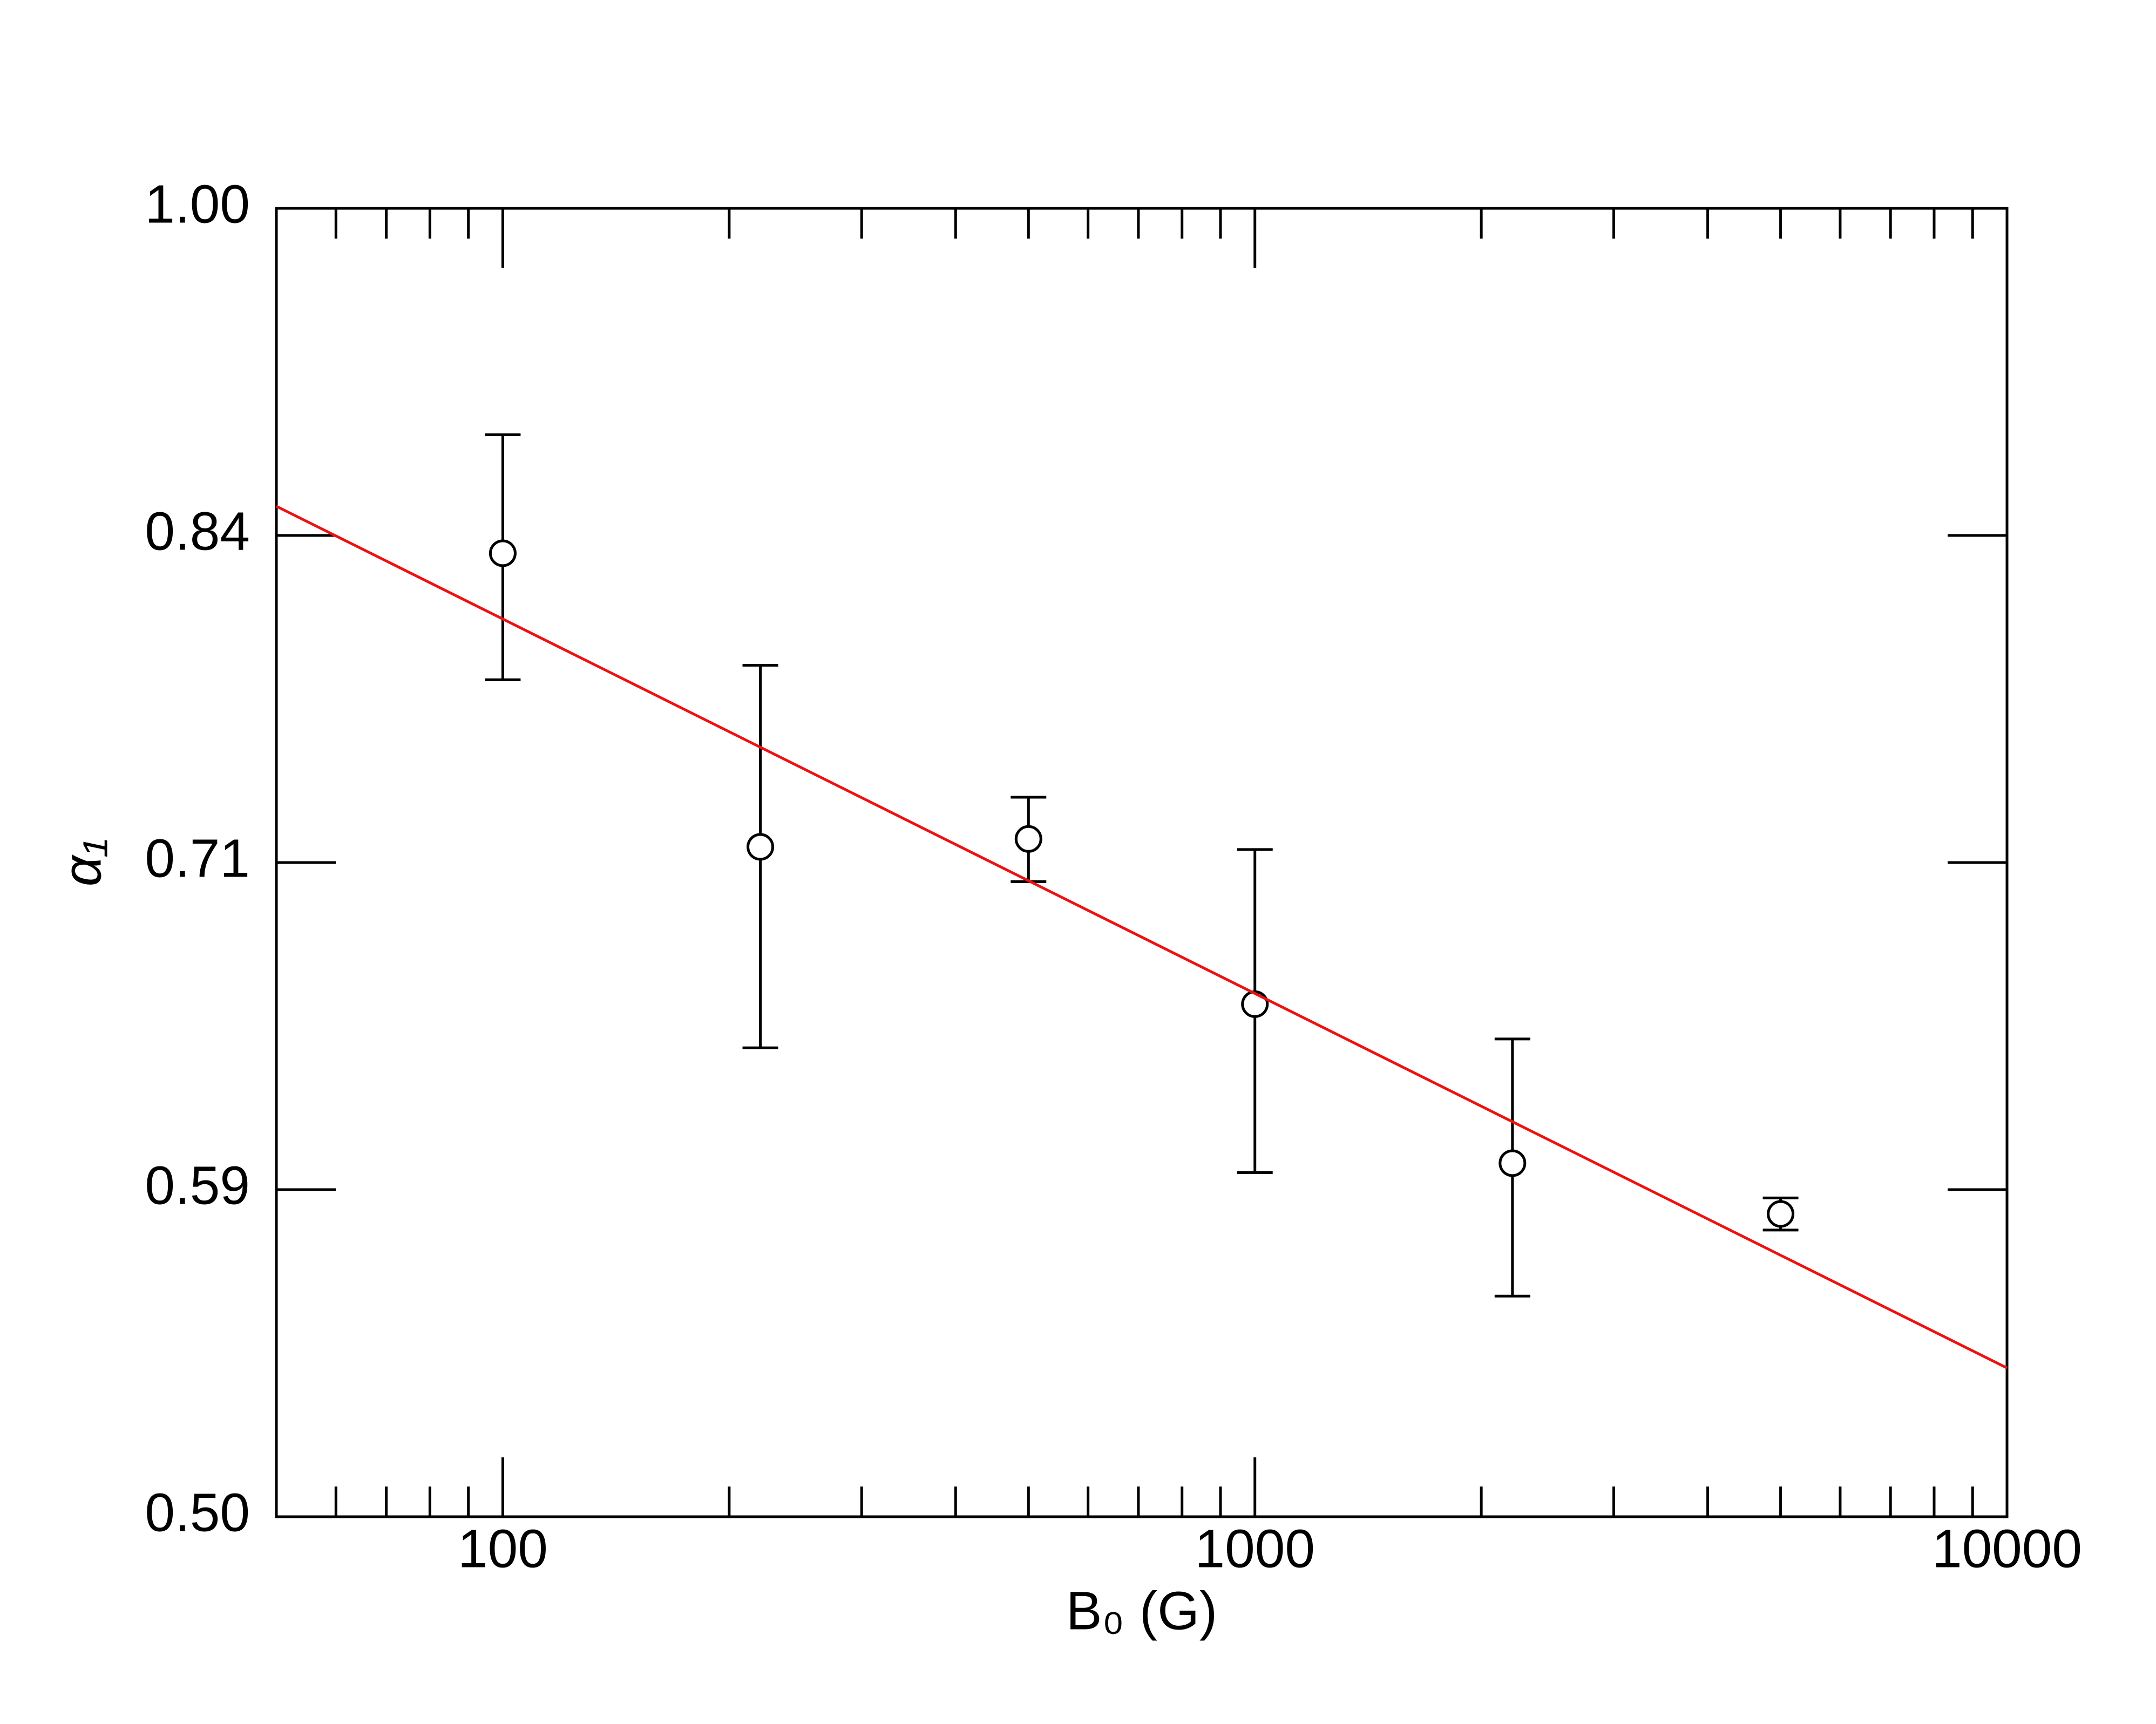 The image size is (2156, 1724). Describe the element at coordinates (2007, 1548) in the screenshot. I see `x-tick-label: 10000` at that location.